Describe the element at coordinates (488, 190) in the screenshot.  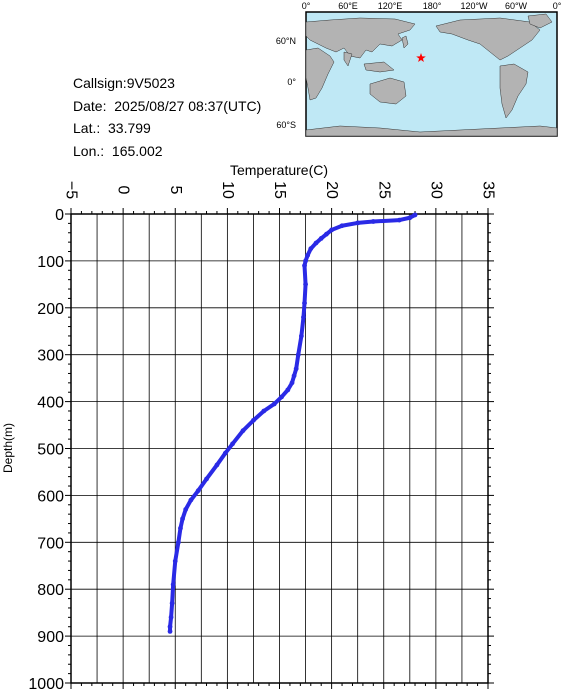
I see `x-tick-label: 35` at that location.